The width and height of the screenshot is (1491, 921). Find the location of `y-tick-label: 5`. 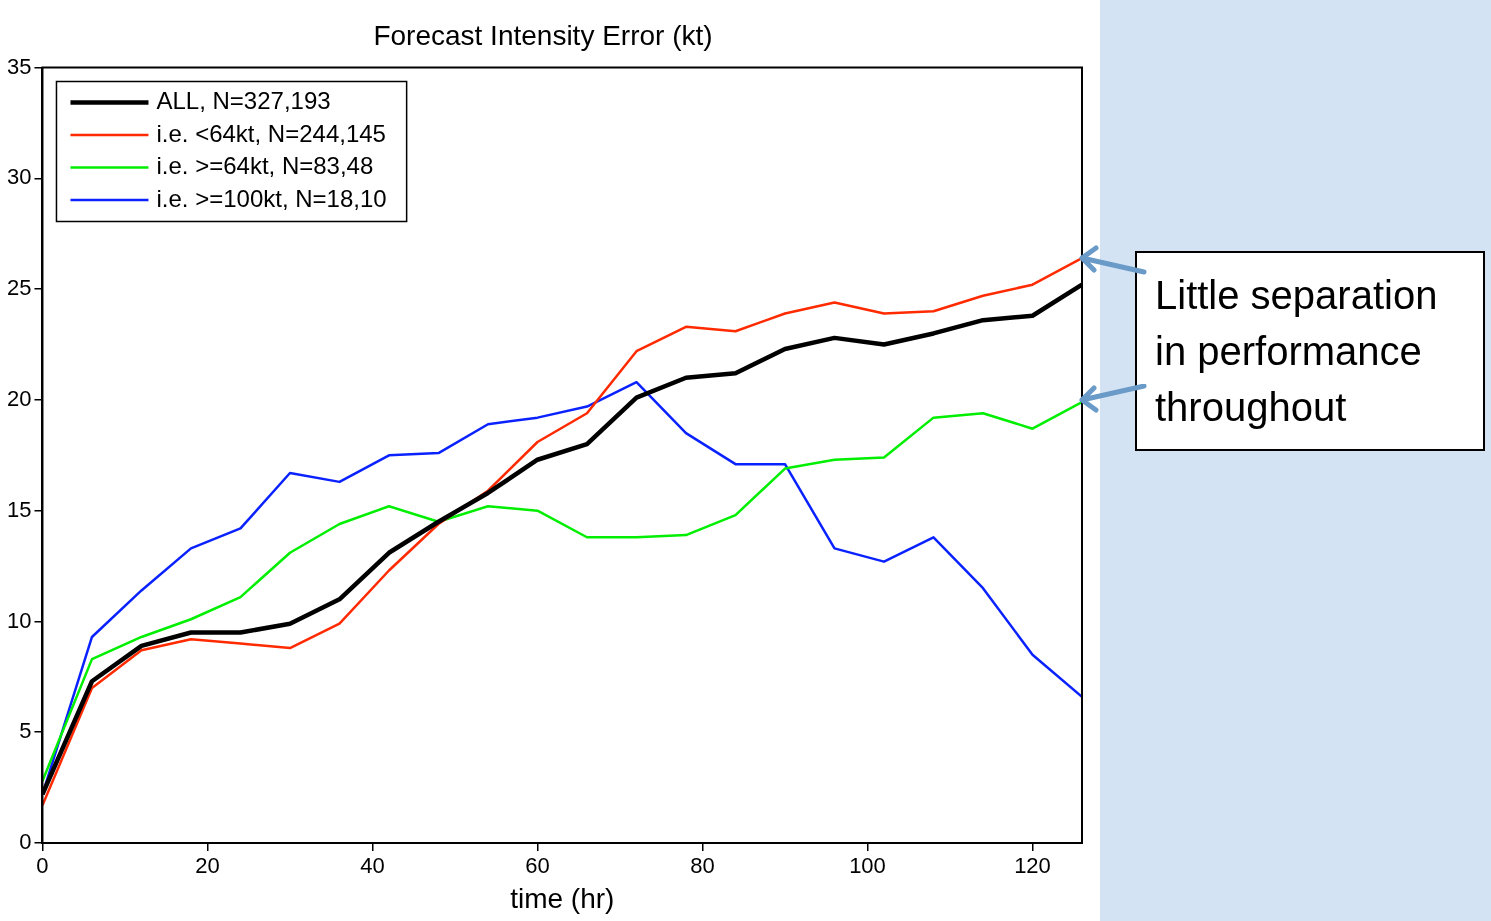

y-tick-label: 5 is located at coordinates (25, 731).